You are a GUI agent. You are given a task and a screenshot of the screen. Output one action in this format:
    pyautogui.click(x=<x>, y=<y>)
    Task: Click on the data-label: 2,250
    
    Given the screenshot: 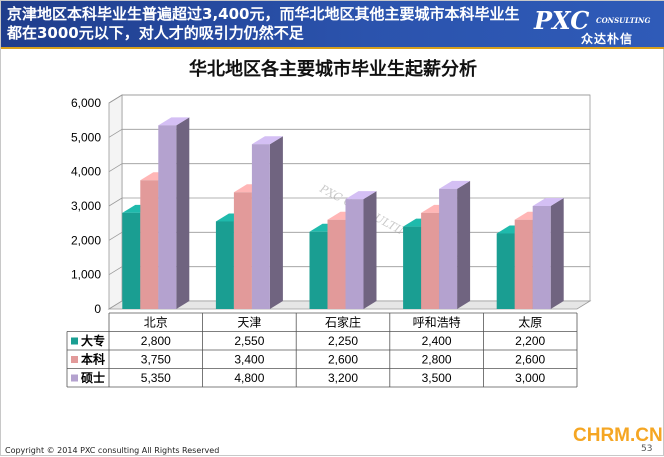 What is the action you would take?
    pyautogui.click(x=343, y=341)
    